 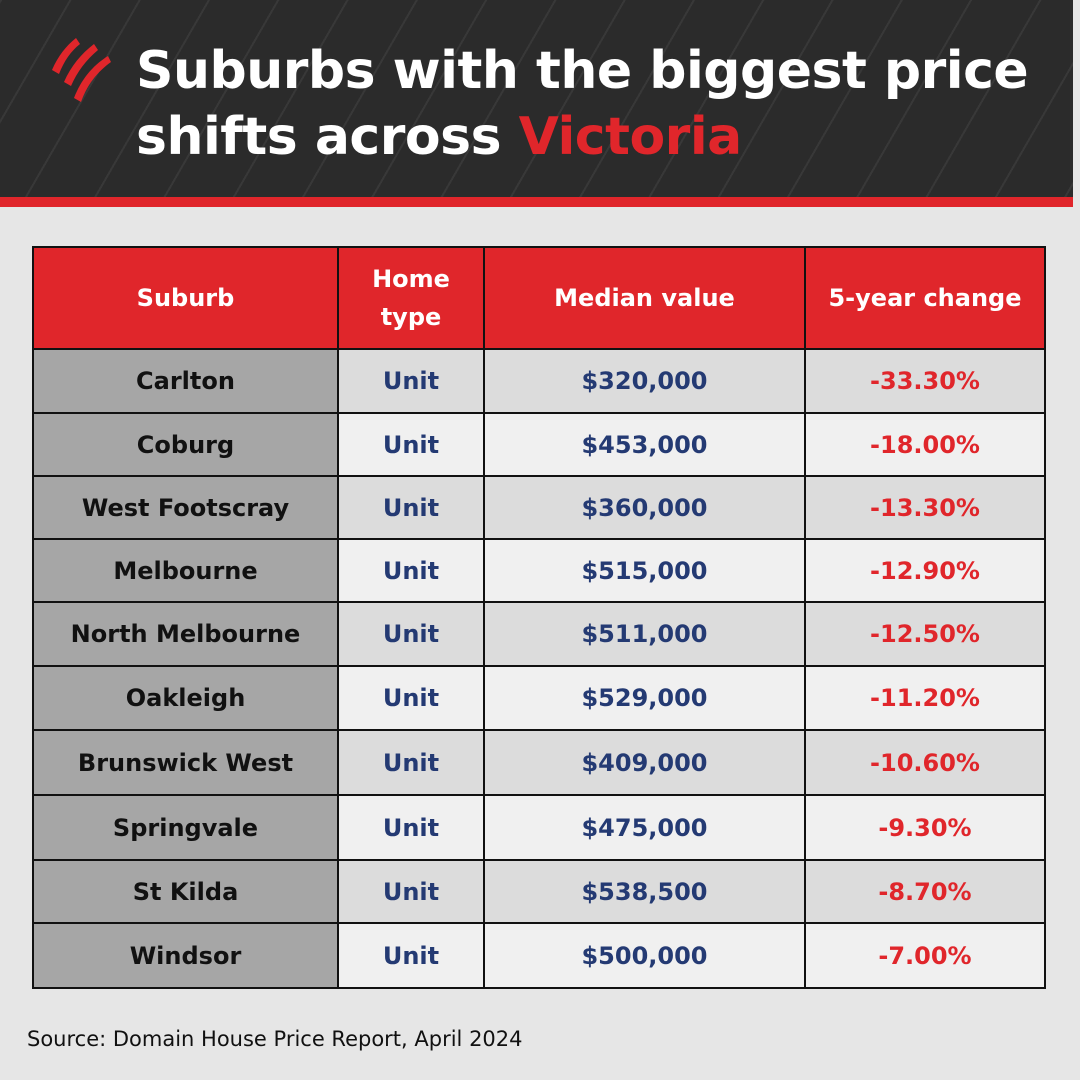 What do you see at coordinates (582, 71) in the screenshot?
I see `title-line-1: Suburbs with the biggest price` at bounding box center [582, 71].